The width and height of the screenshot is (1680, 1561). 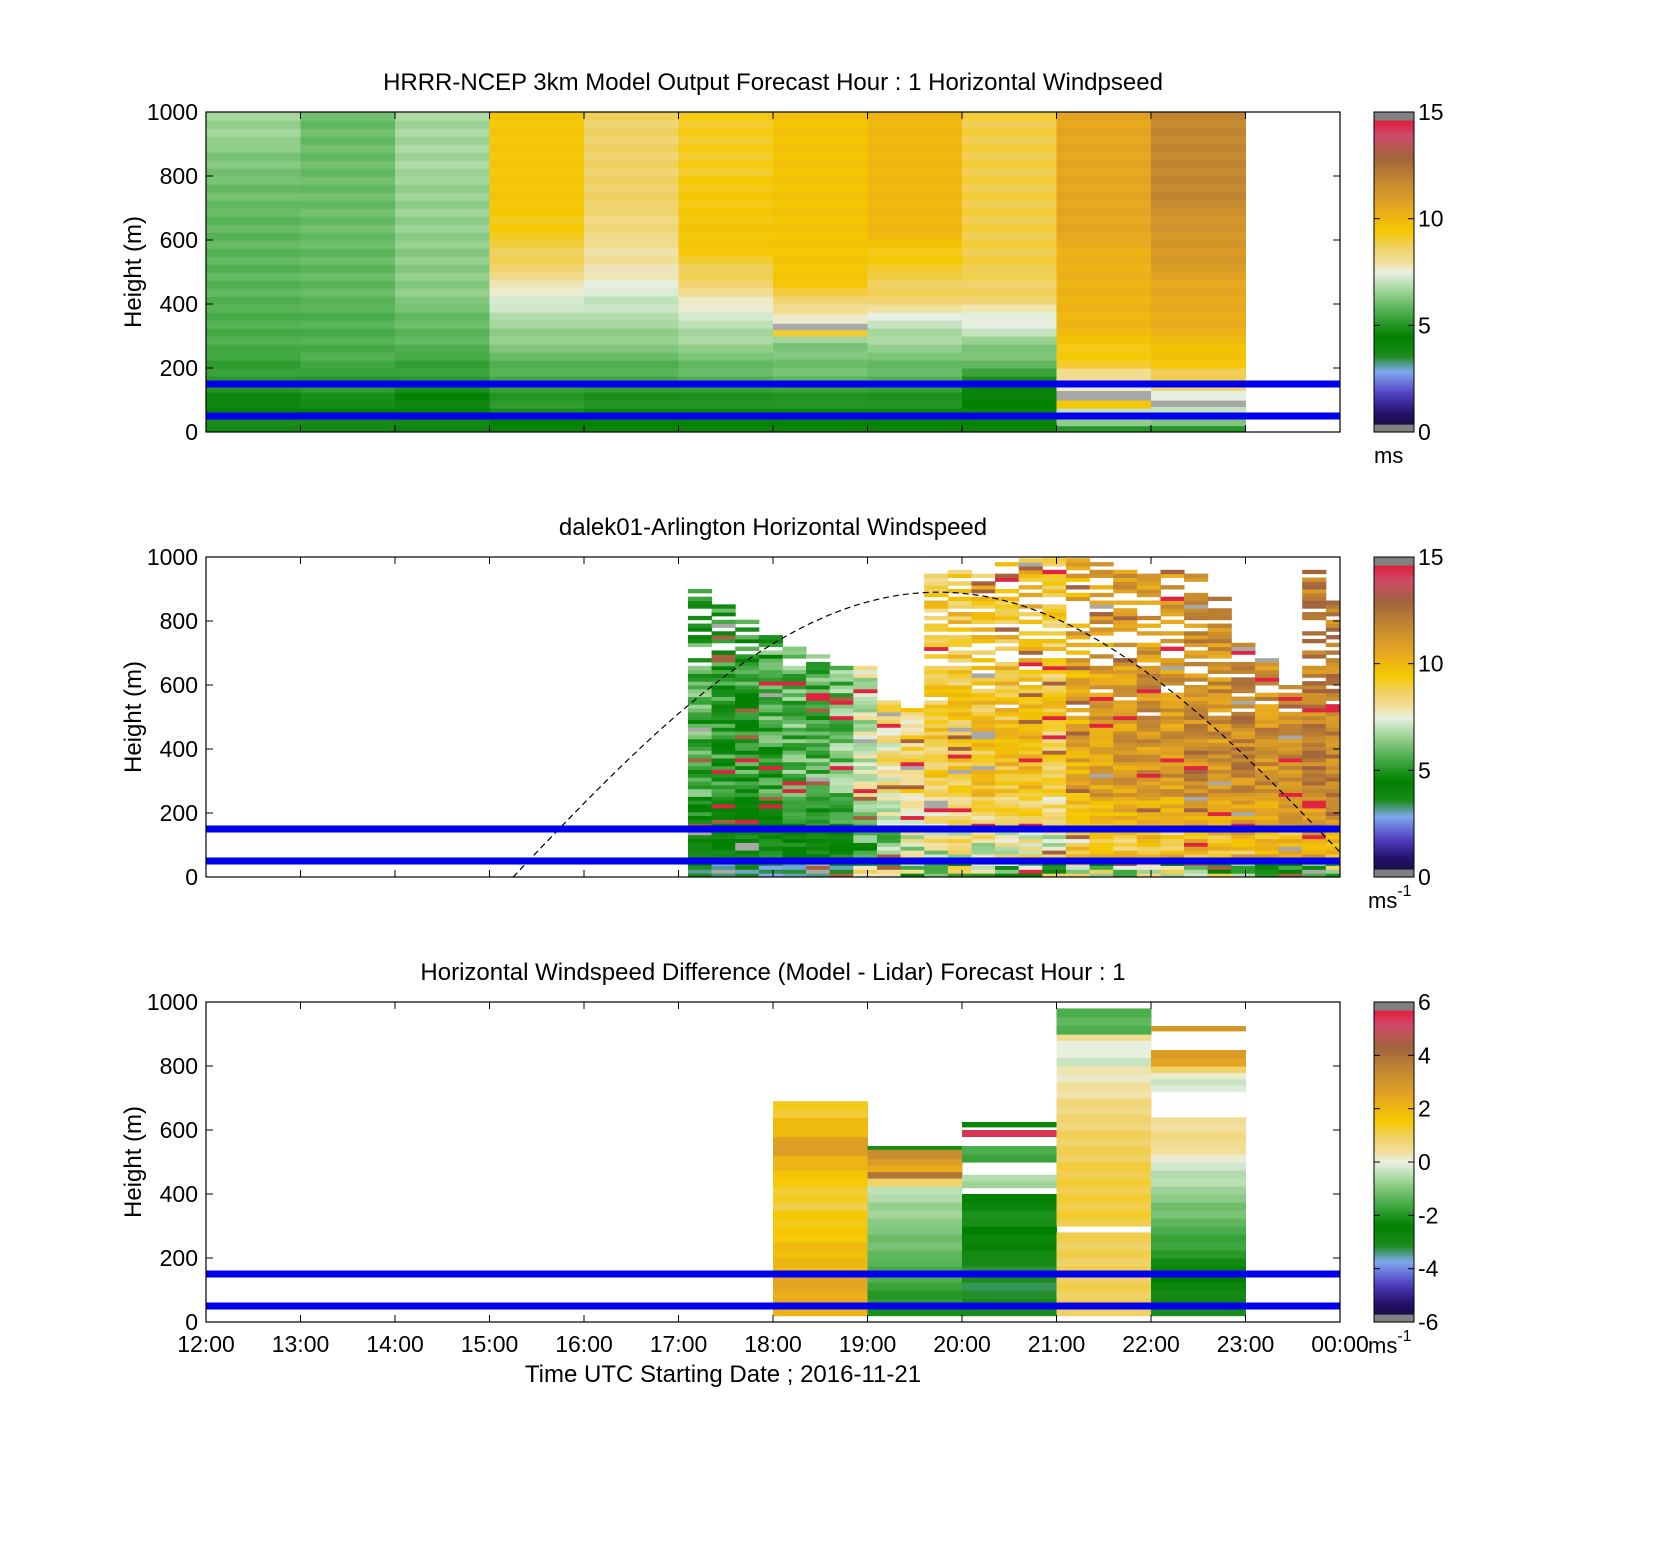 What do you see at coordinates (773, 1344) in the screenshot?
I see `x-tick-label: 18:00` at bounding box center [773, 1344].